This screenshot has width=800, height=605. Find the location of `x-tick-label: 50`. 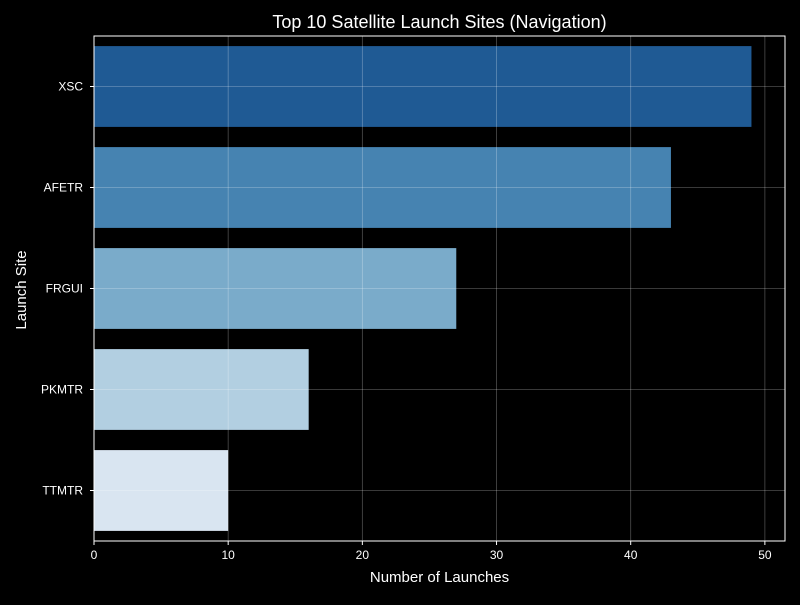

x-tick-label: 50 is located at coordinates (765, 555).